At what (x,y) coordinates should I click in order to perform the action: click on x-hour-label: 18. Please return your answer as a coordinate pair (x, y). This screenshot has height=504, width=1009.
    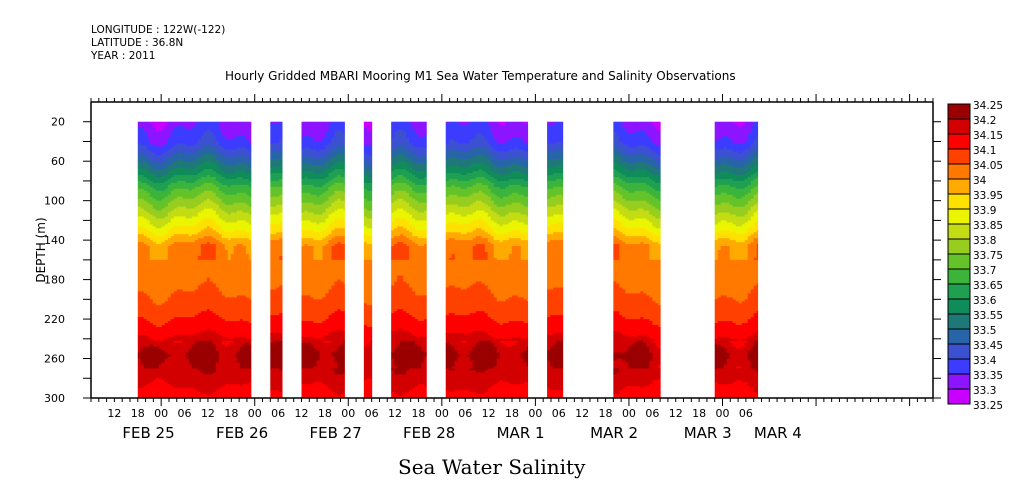
    Looking at the image, I should click on (699, 413).